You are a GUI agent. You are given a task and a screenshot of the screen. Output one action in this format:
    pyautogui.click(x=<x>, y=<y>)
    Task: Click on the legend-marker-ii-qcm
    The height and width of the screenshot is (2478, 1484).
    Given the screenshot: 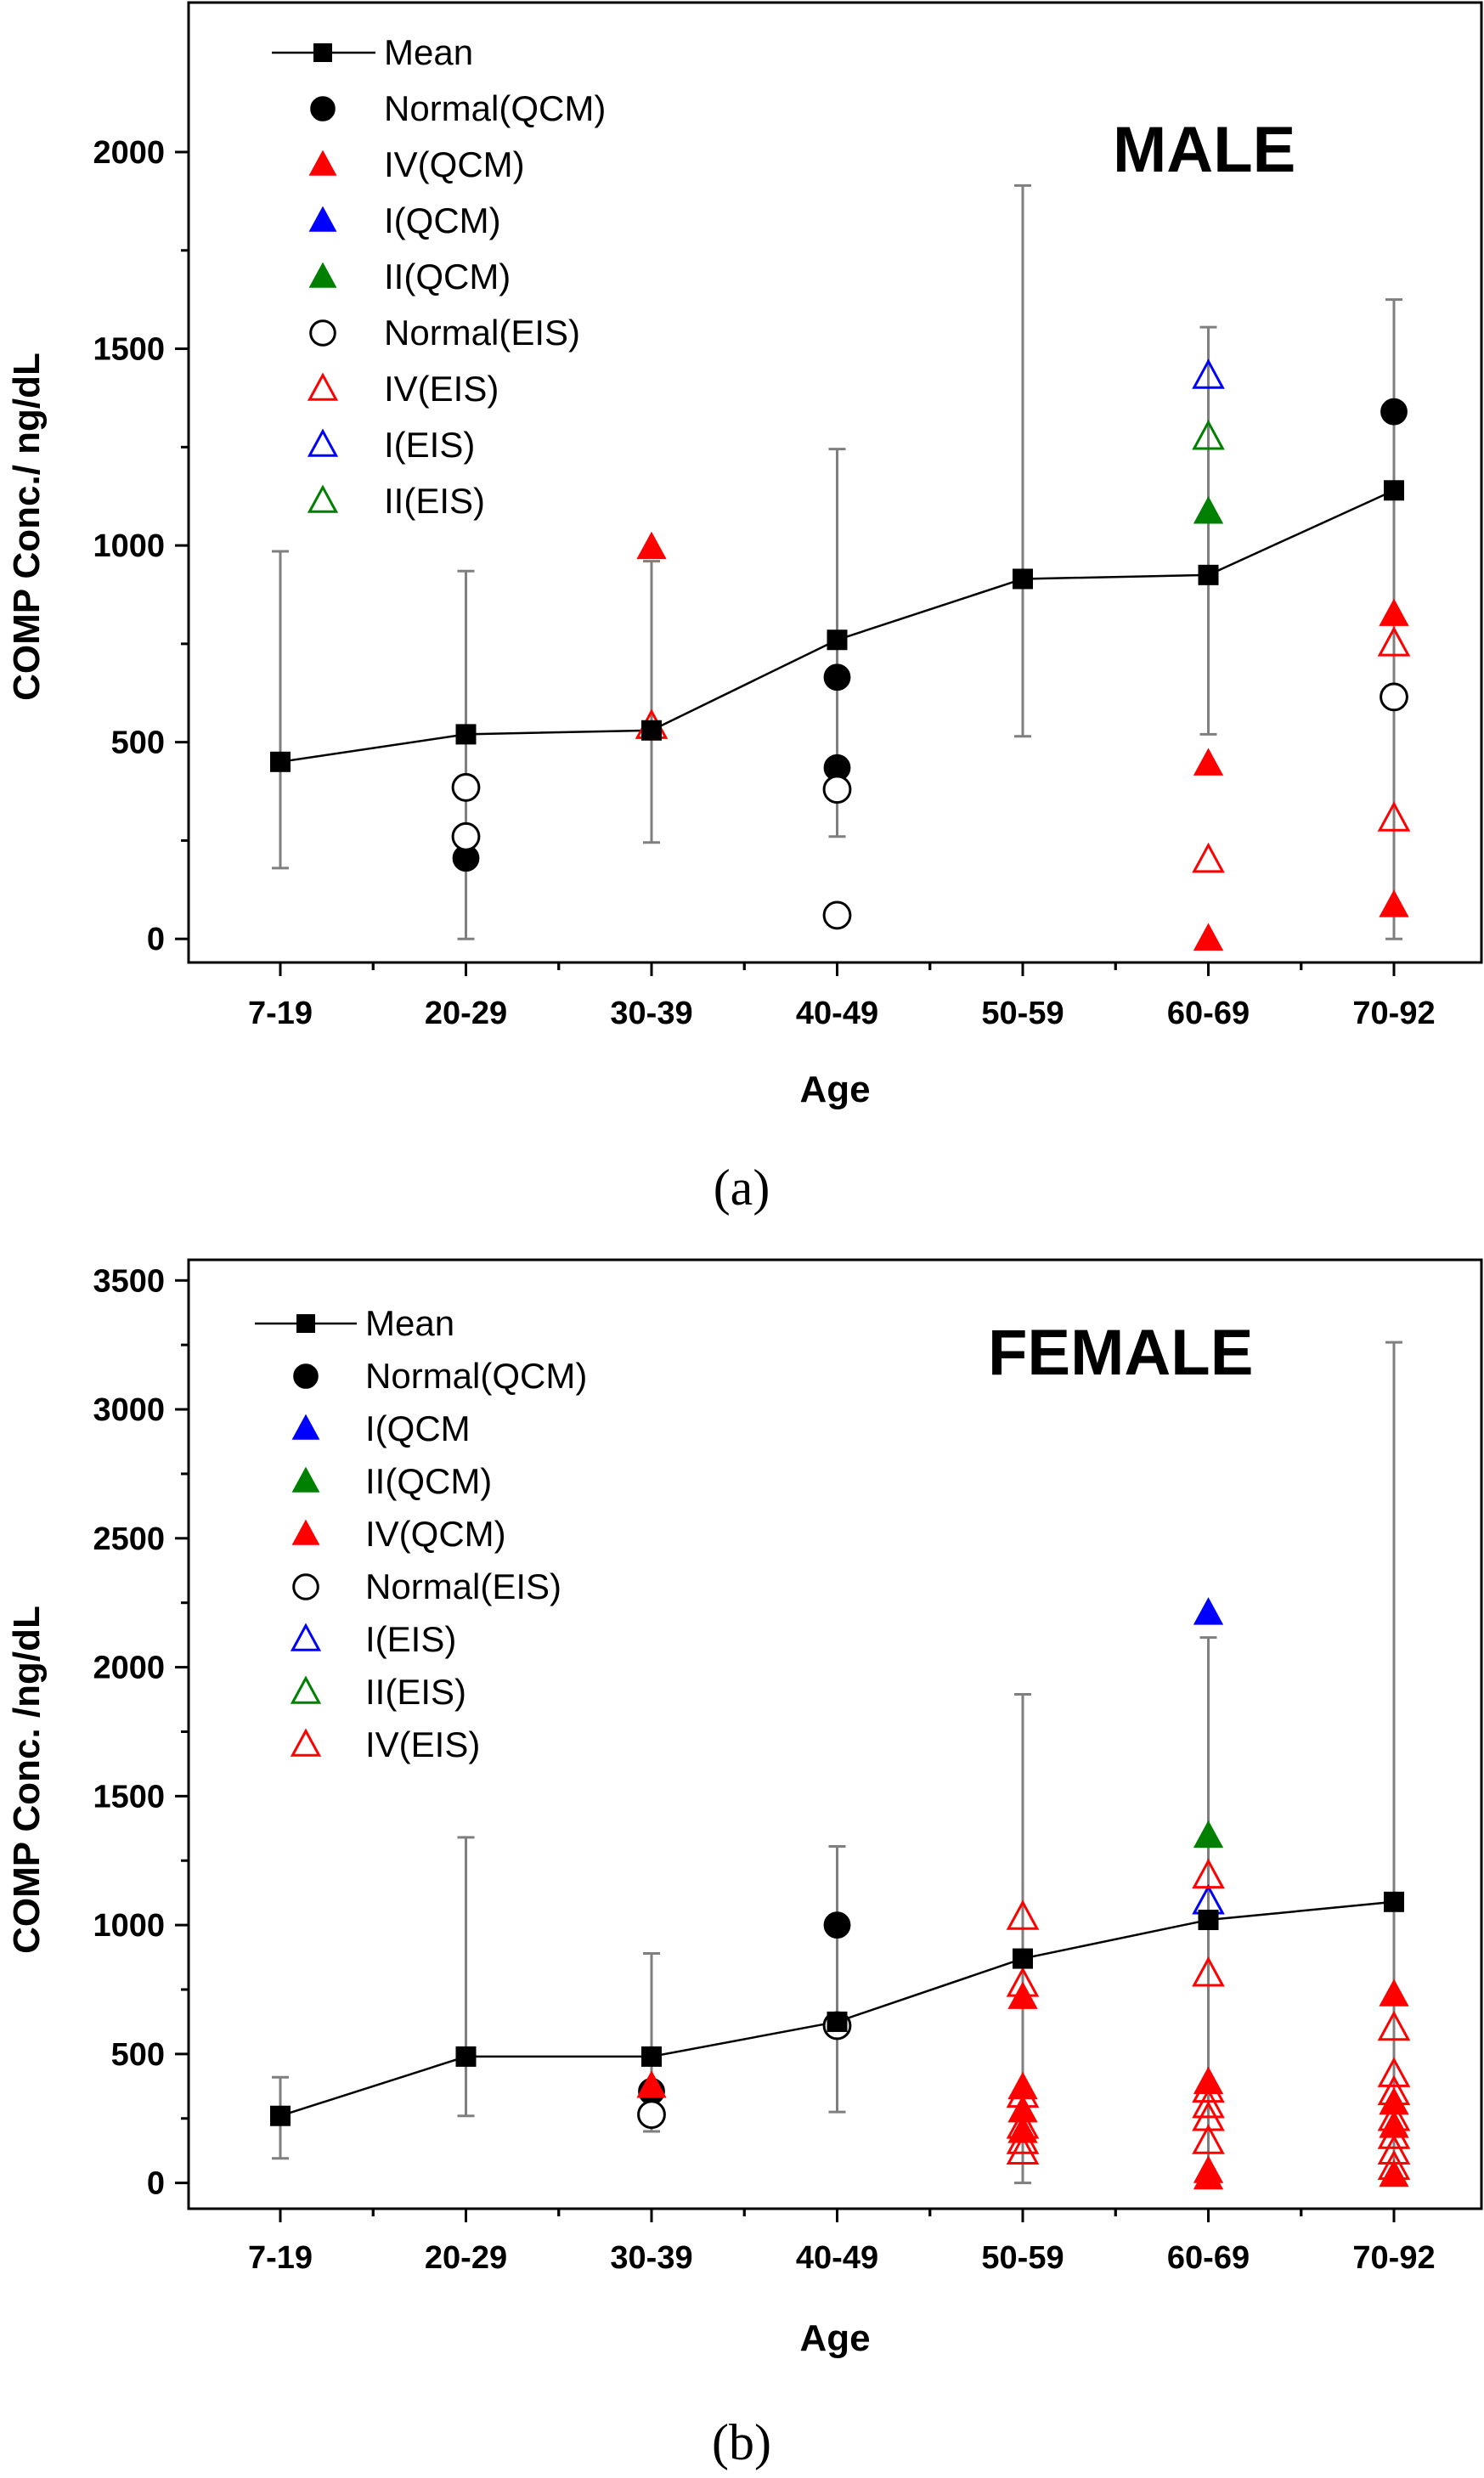 What is the action you would take?
    pyautogui.click(x=305, y=1479)
    